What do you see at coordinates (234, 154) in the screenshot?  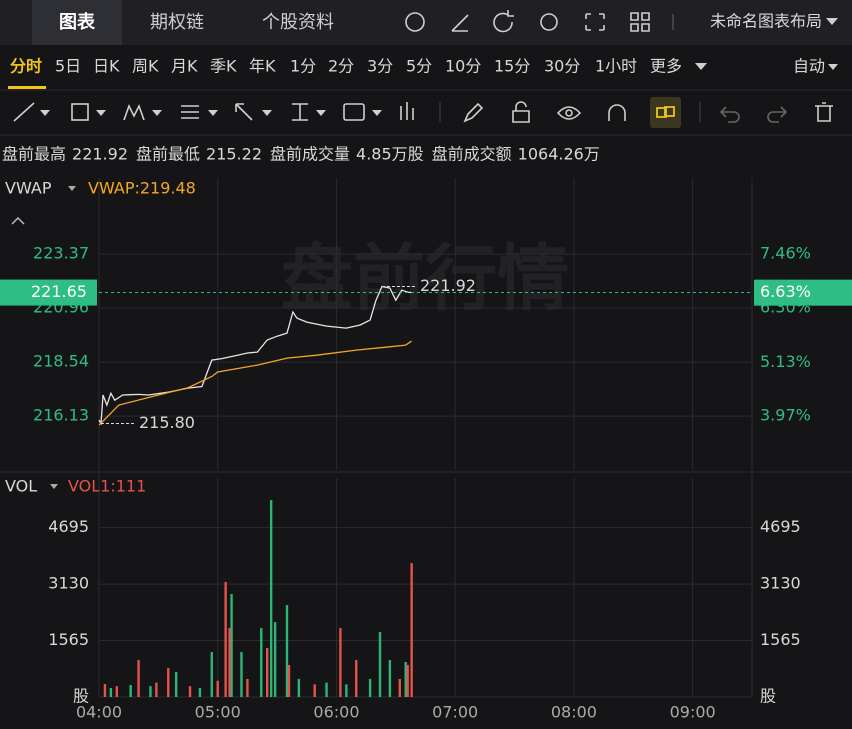 I see `stat-value: 215.22` at bounding box center [234, 154].